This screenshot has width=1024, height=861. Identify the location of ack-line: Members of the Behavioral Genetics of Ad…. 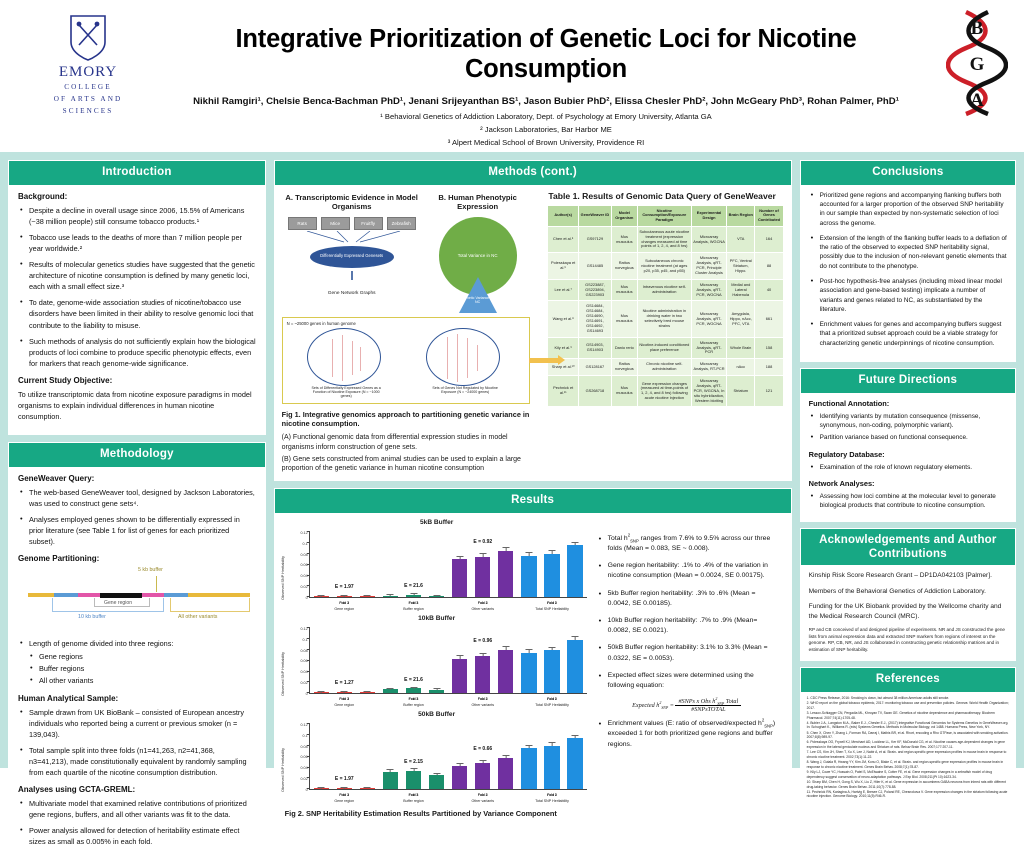
(908, 592).